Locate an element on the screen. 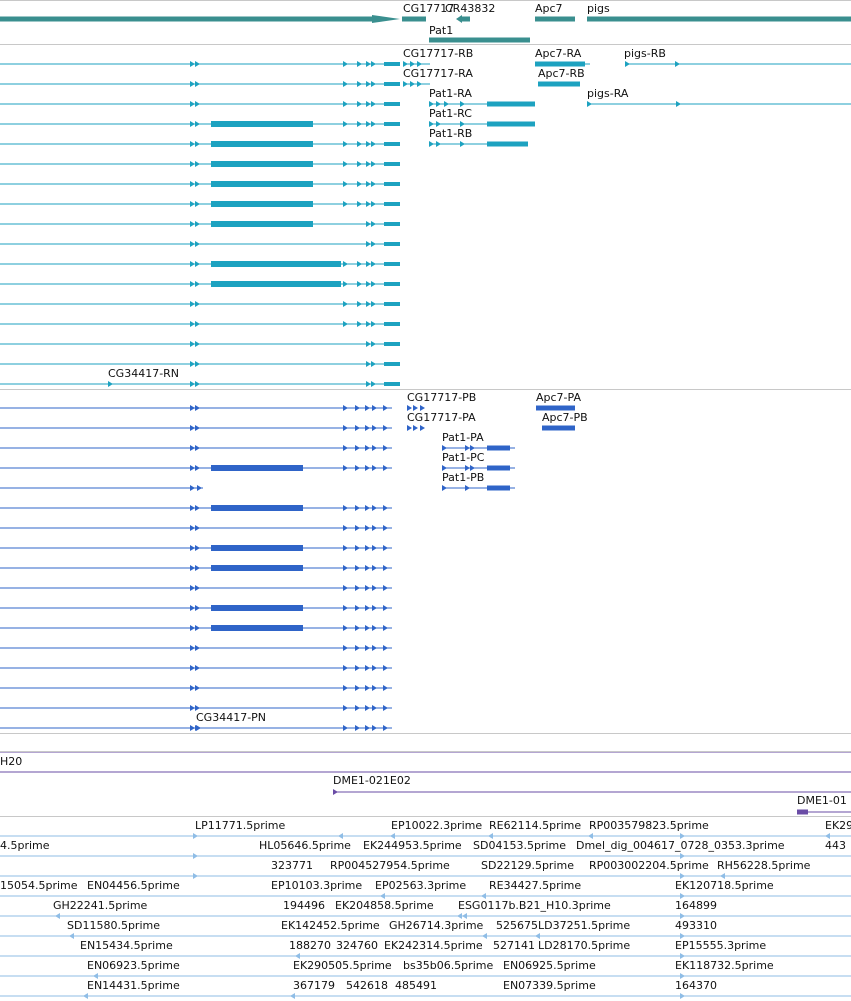 This screenshot has height=1001, width=851. est-label: RE34427.5prime is located at coordinates (535, 885).